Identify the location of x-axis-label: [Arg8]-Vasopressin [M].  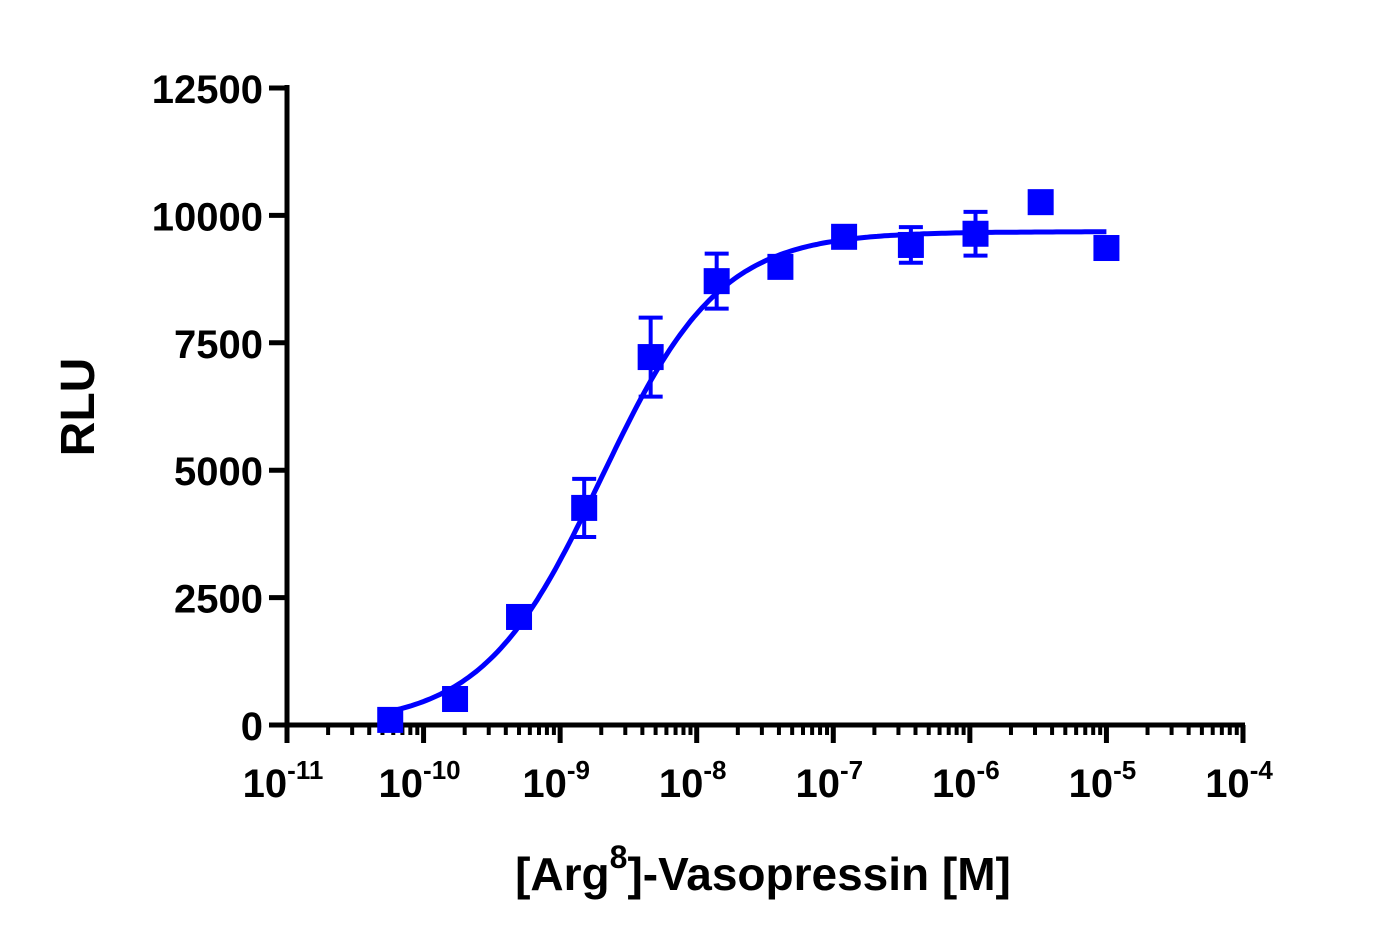
(763, 869).